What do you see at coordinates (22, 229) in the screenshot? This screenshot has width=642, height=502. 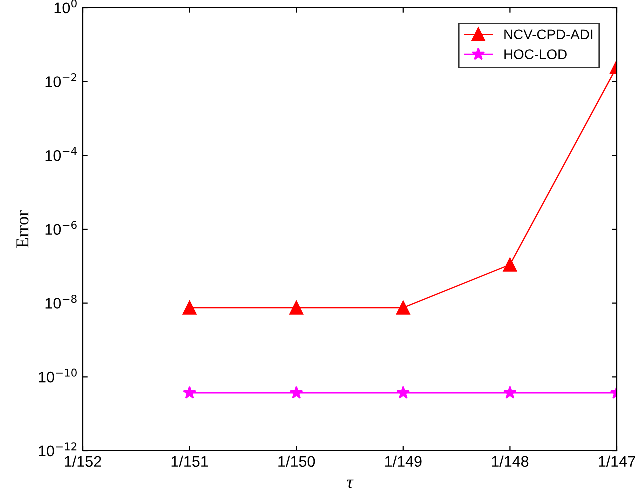 I see `y-axis-title: Error` at bounding box center [22, 229].